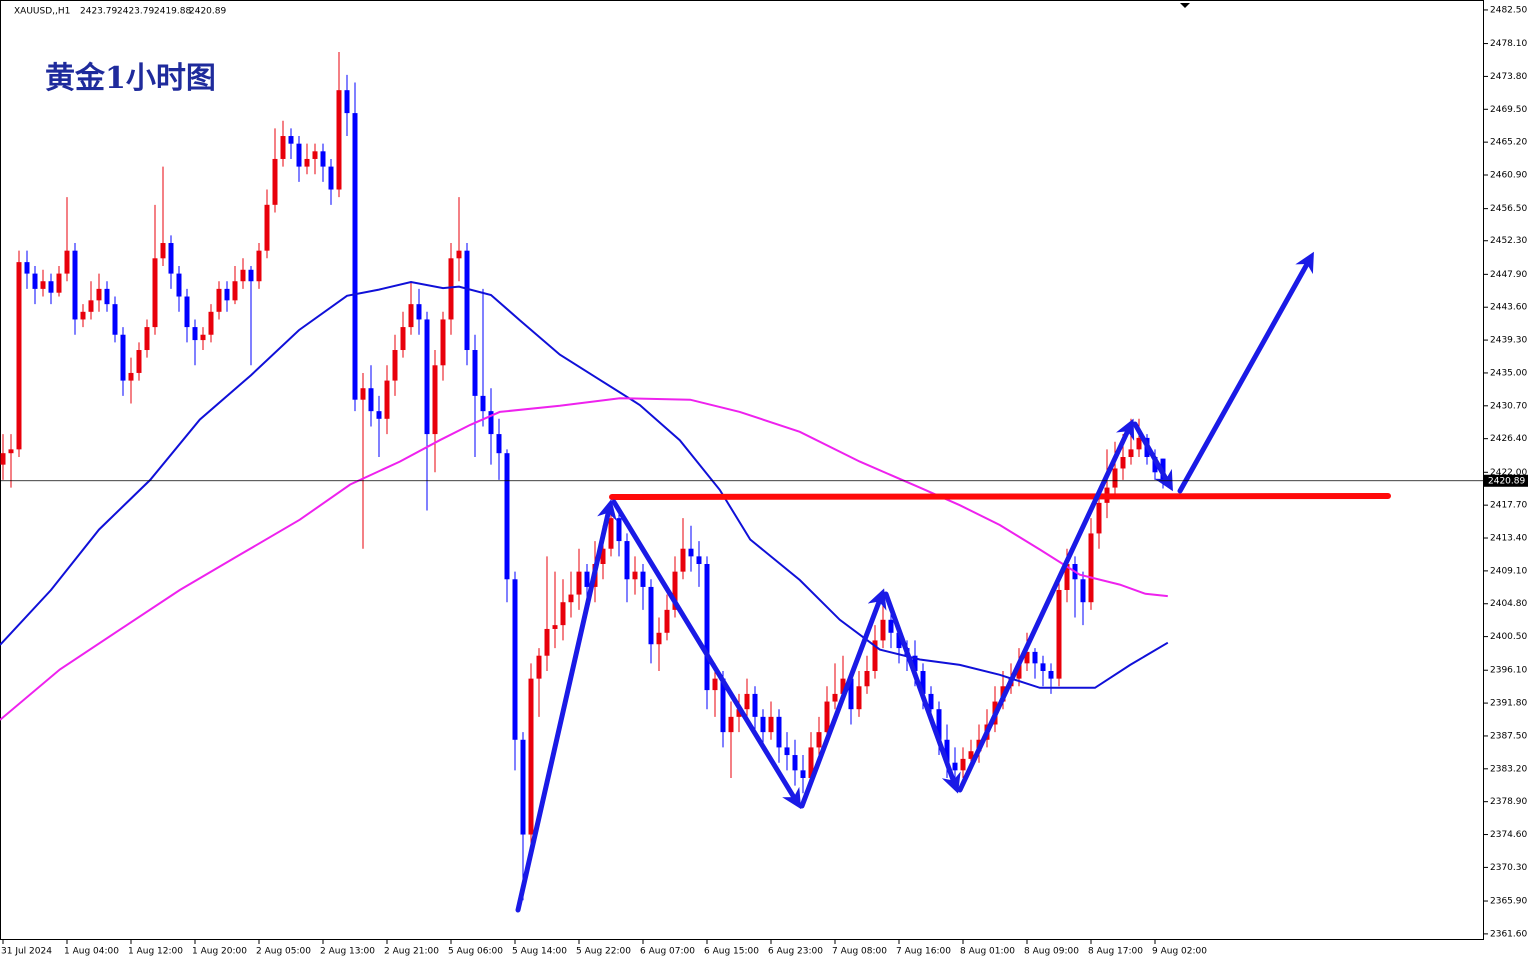  Describe the element at coordinates (207, 12) in the screenshot. I see `ohlc-close: 2420.89` at that location.